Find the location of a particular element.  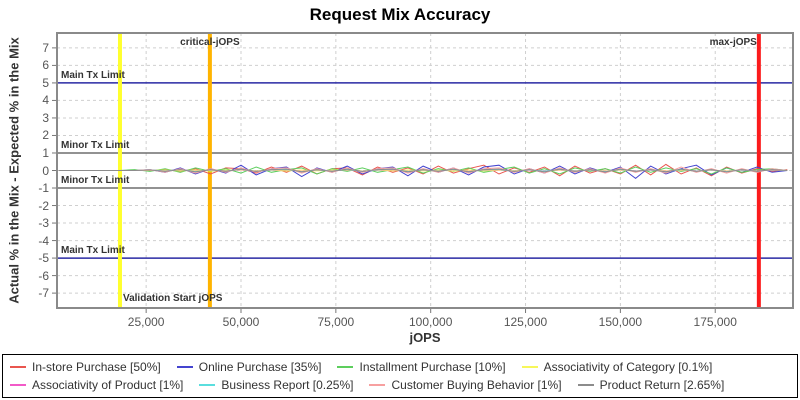

legend-item: Online Purchase [35%] is located at coordinates (249, 367).